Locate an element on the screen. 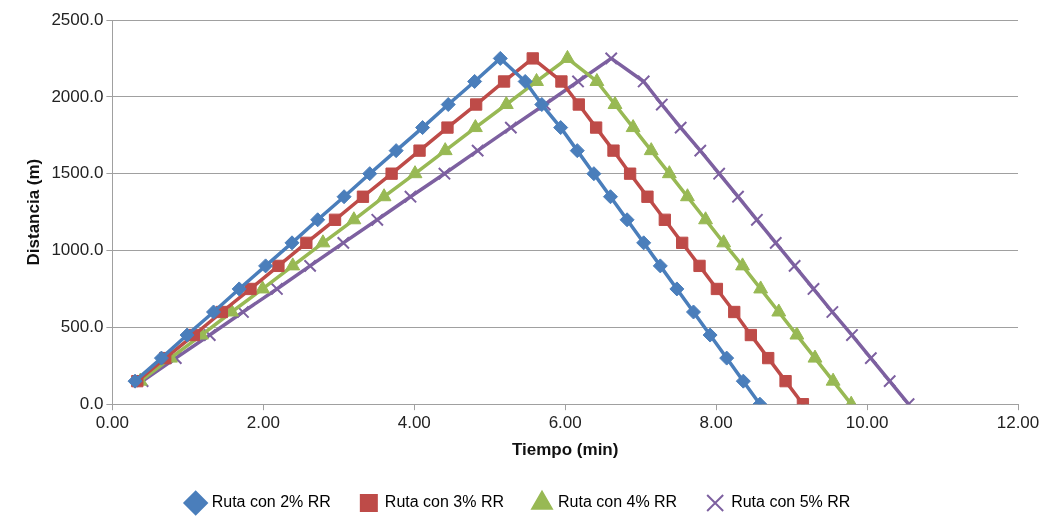 Image resolution: width=1048 pixels, height=531 pixels. x-tick-label: 8.00 is located at coordinates (716, 423).